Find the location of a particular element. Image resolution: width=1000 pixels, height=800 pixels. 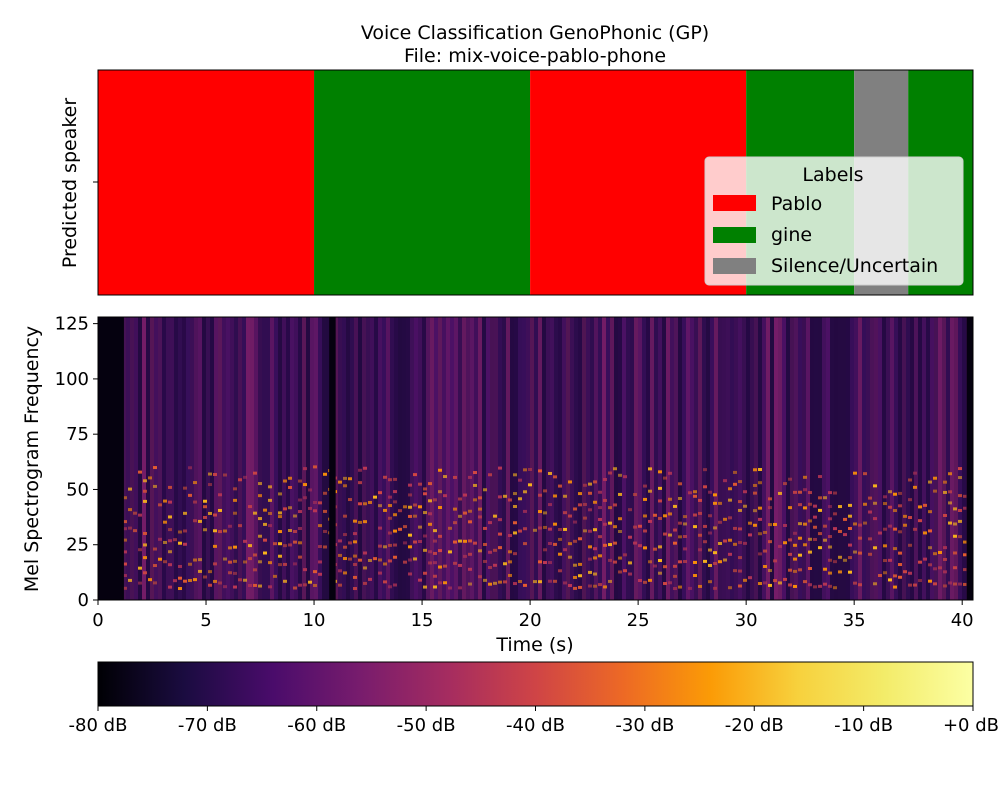

y-tick-label: 125 is located at coordinates (72, 324).